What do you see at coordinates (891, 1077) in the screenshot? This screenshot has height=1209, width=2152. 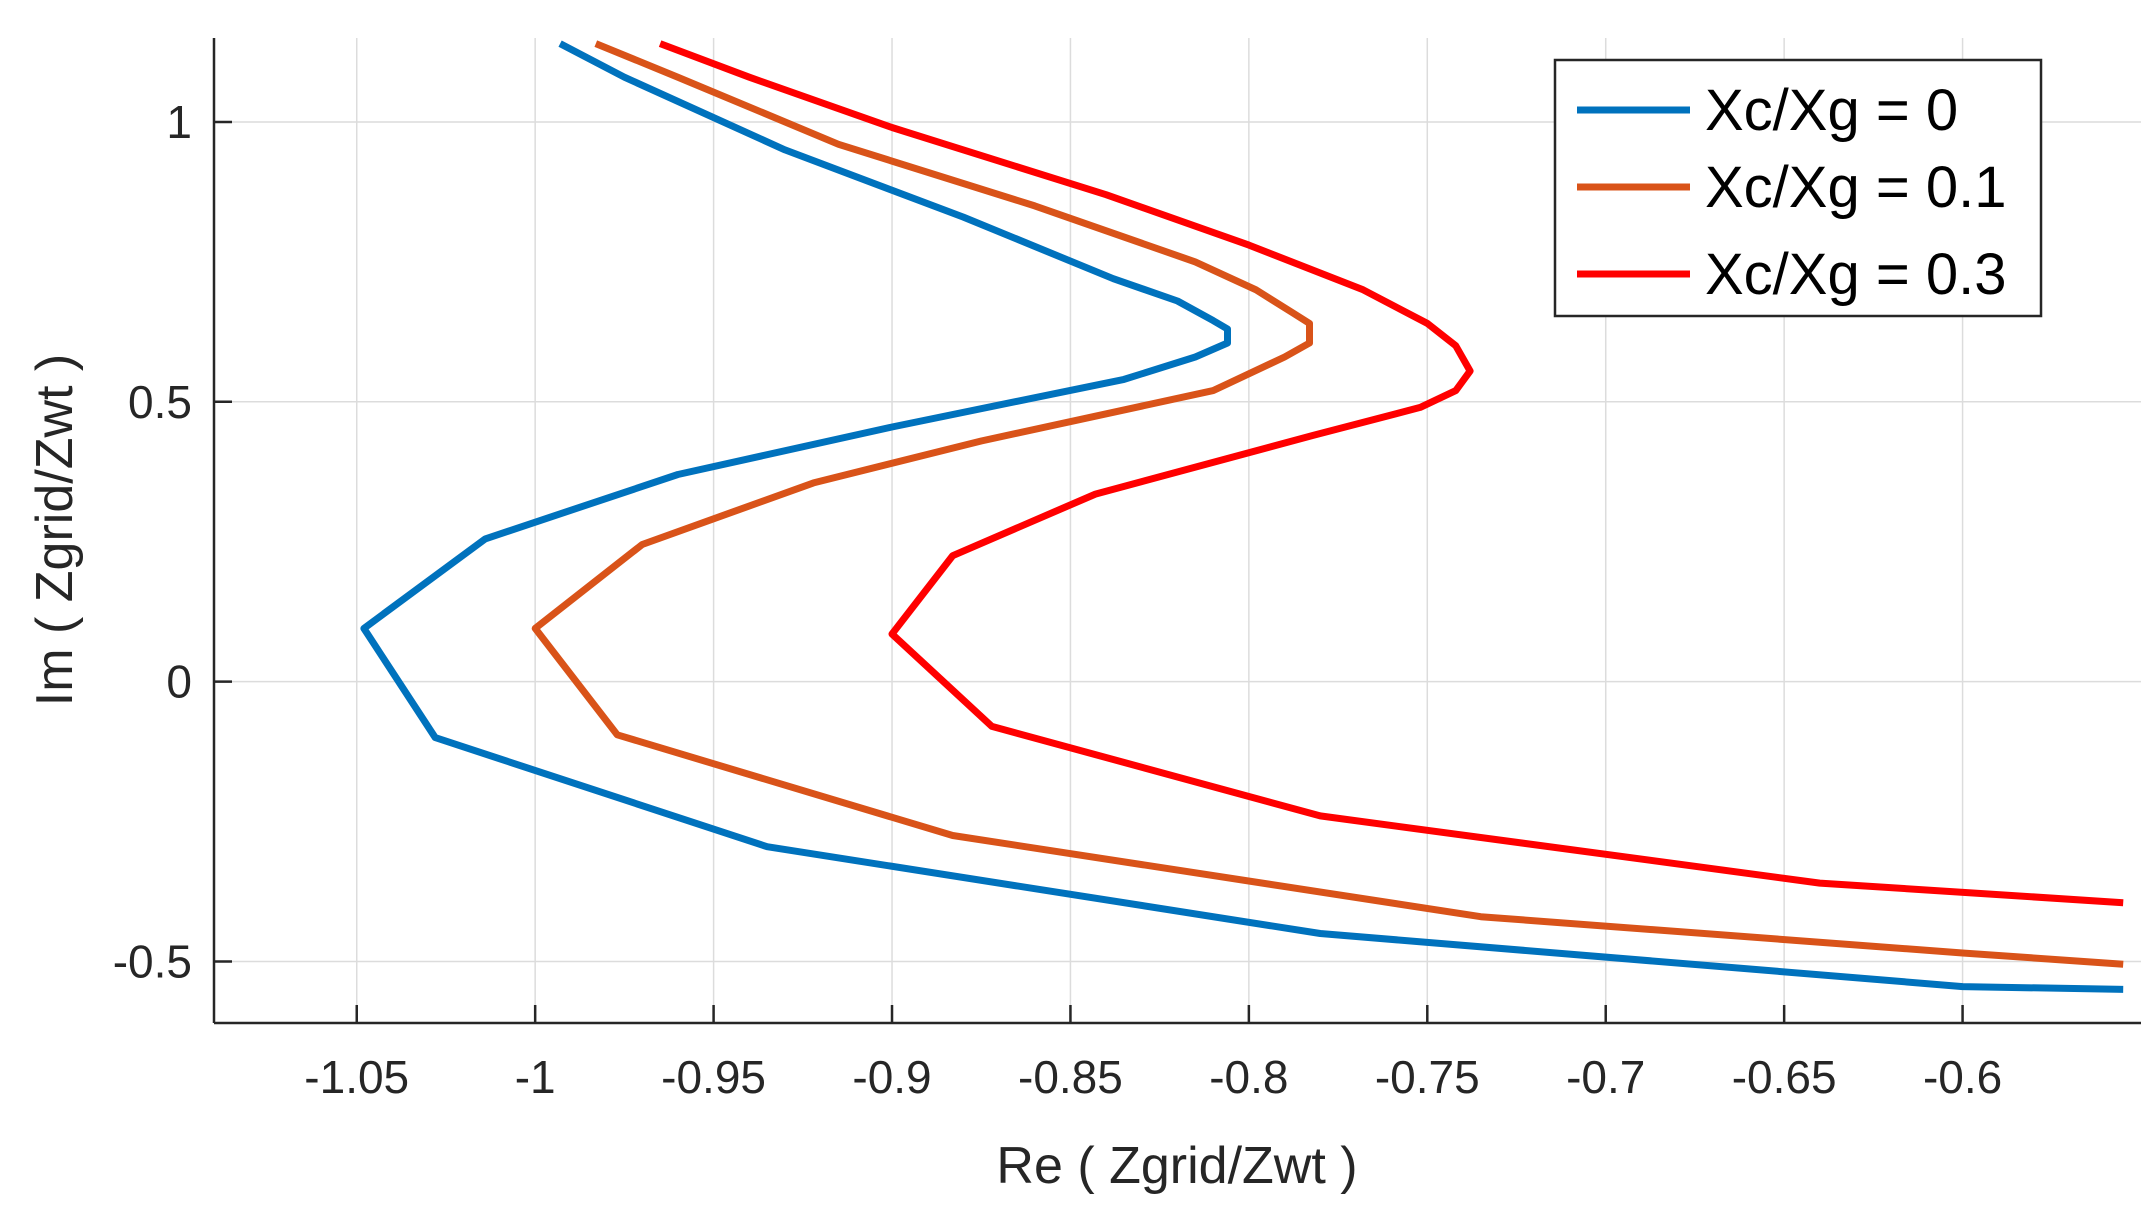 I see `x-tick-label: -0.9` at bounding box center [891, 1077].